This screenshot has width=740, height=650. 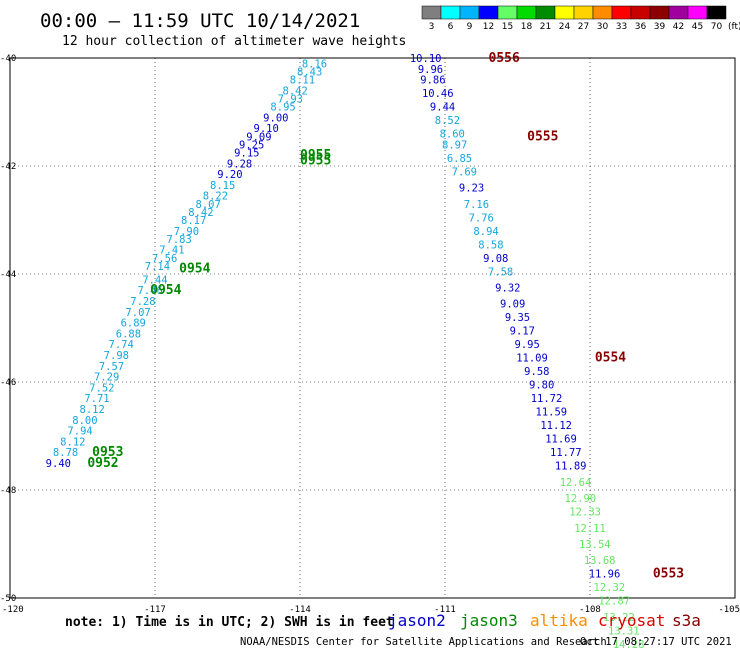 What do you see at coordinates (451, 27) in the screenshot?
I see `colorbar-label: 6` at bounding box center [451, 27].